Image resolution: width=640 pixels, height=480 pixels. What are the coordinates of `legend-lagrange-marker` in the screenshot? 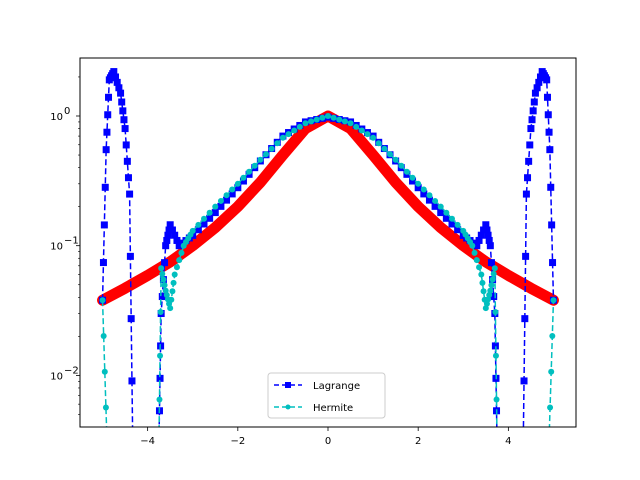 It's located at (288, 385).